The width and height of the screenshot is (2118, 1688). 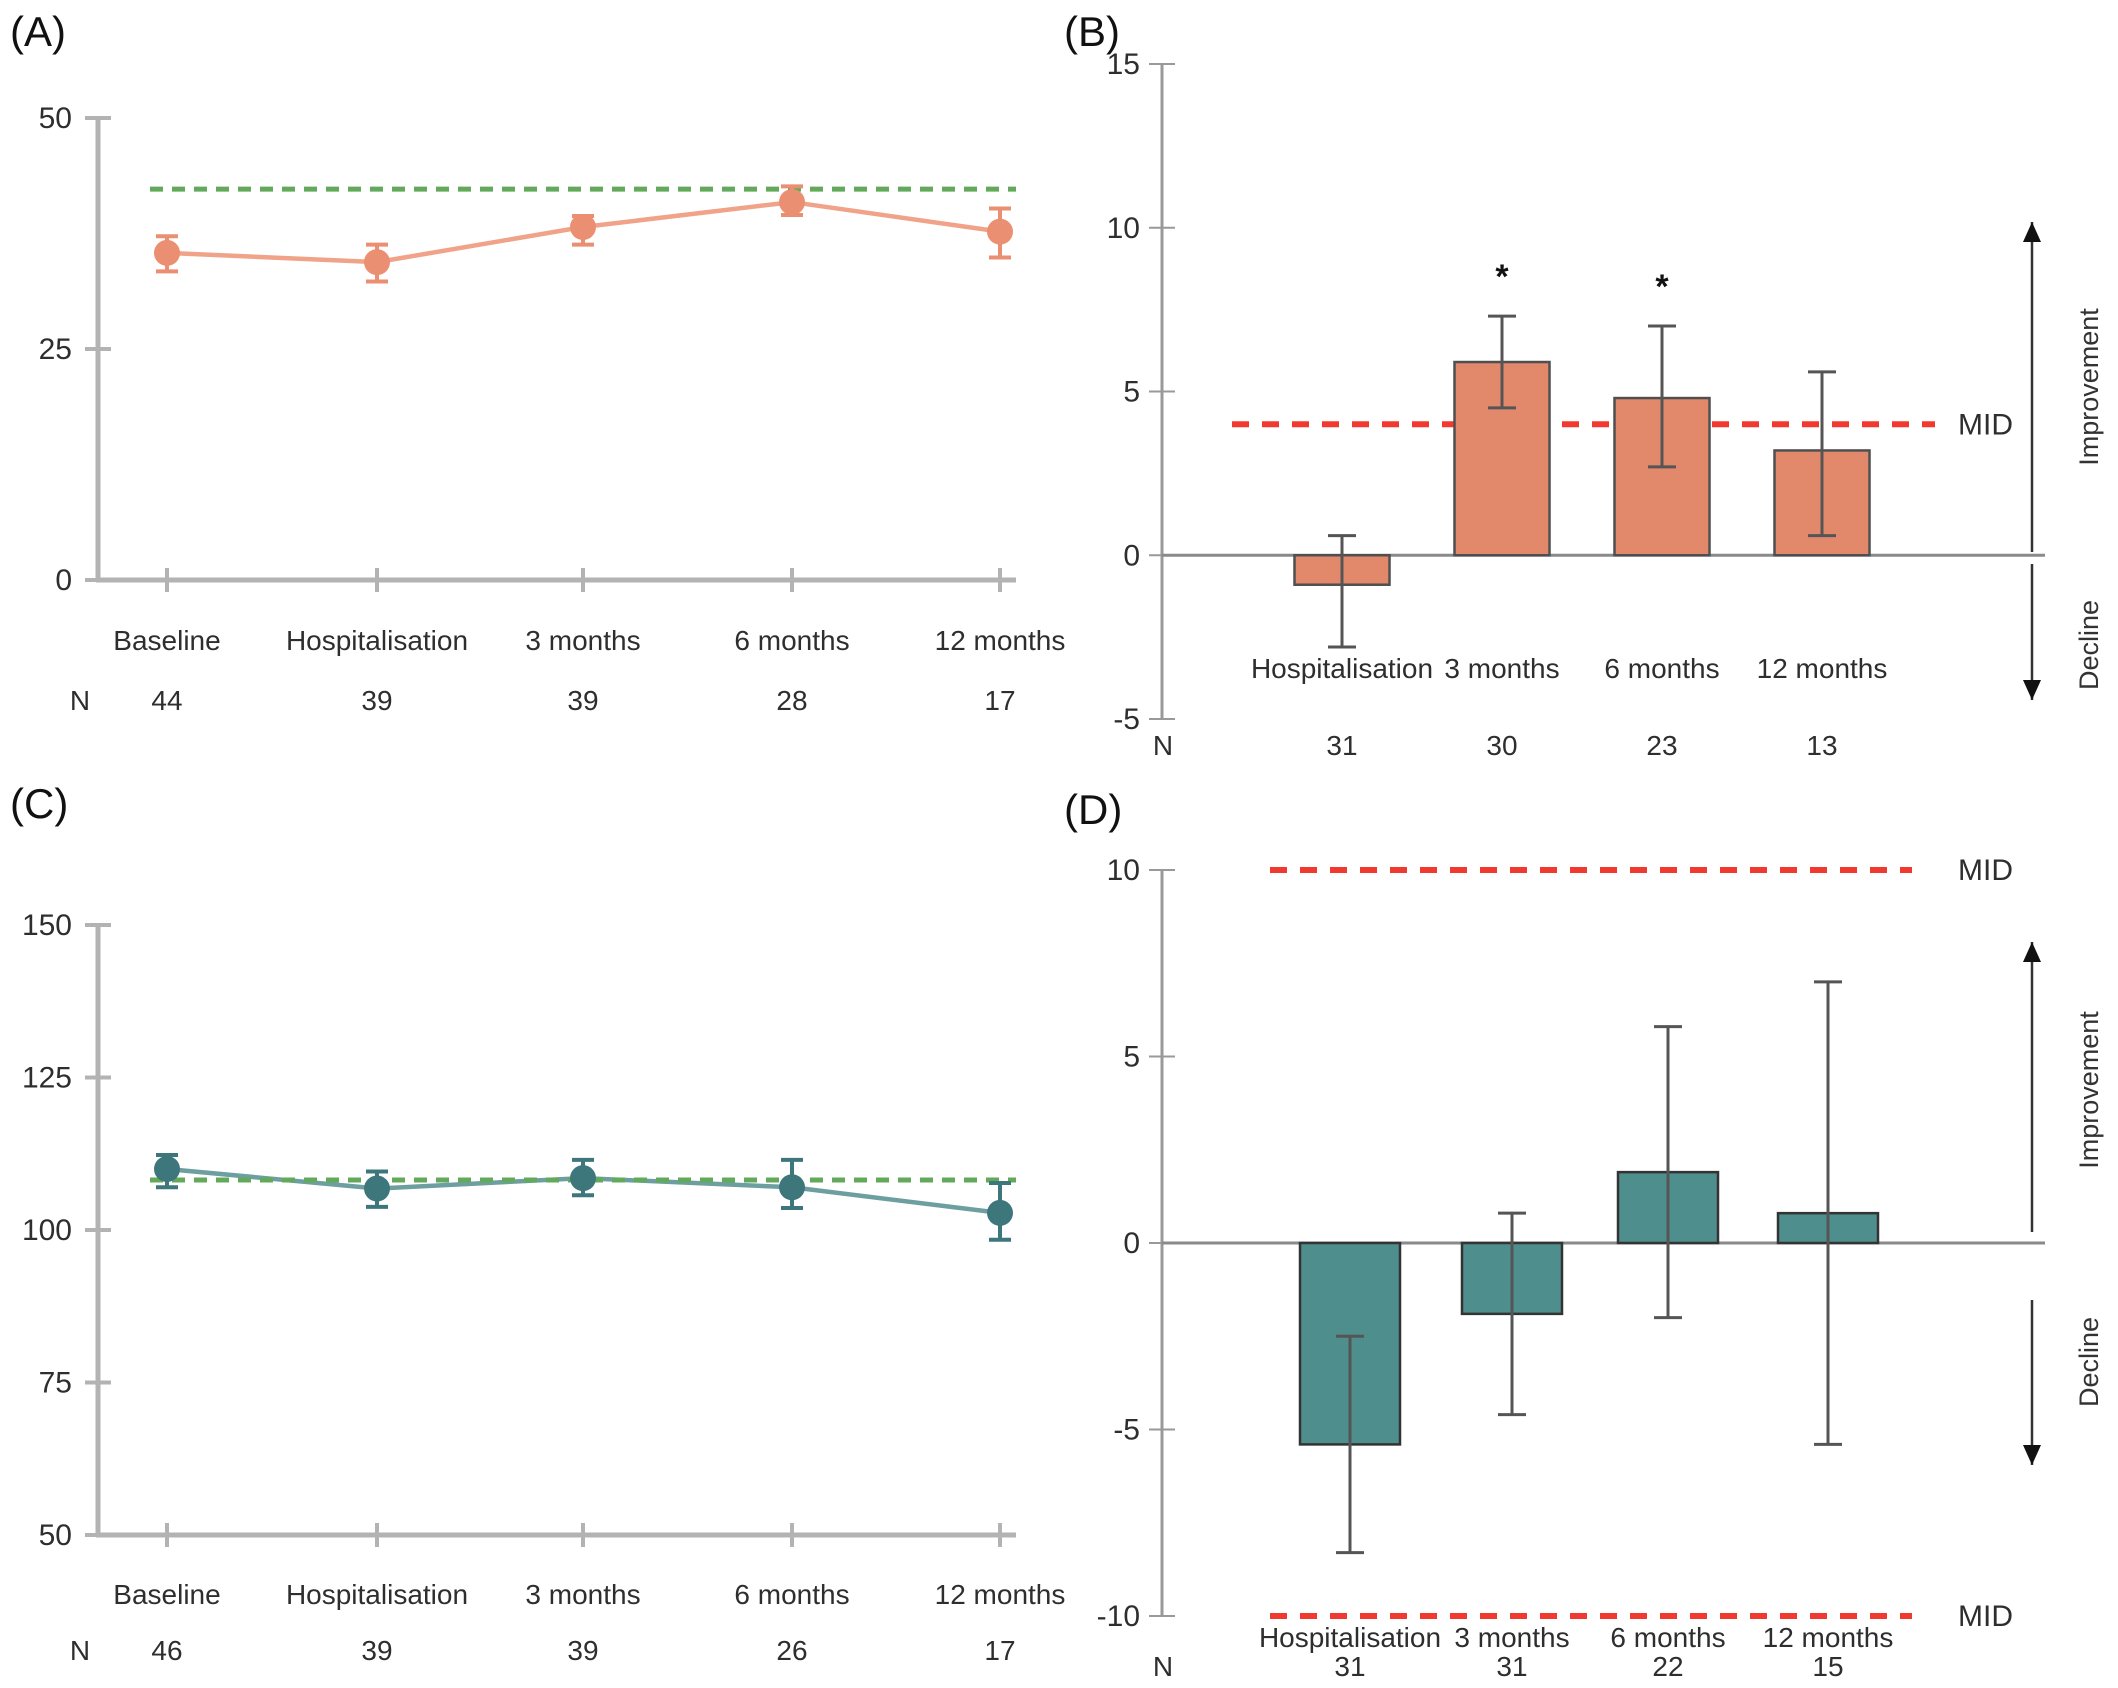 What do you see at coordinates (1131, 555) in the screenshot?
I see `panel-b-y-tick-label: 0` at bounding box center [1131, 555].